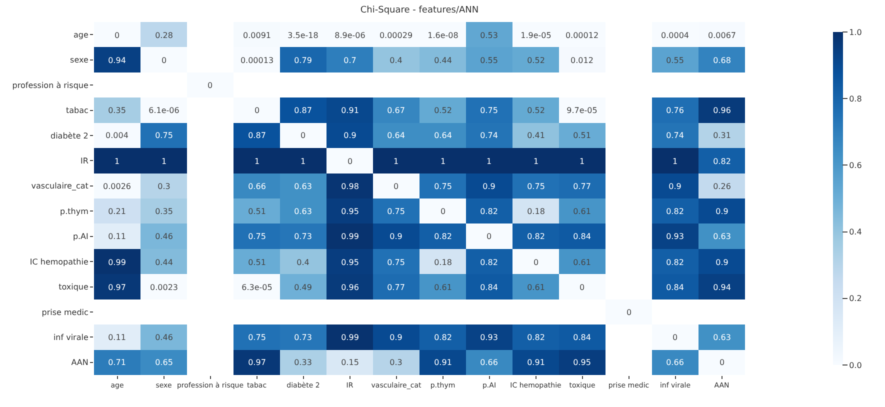 This screenshot has width=885, height=407. What do you see at coordinates (396, 362) in the screenshot?
I see `data-label: 0.3` at bounding box center [396, 362].